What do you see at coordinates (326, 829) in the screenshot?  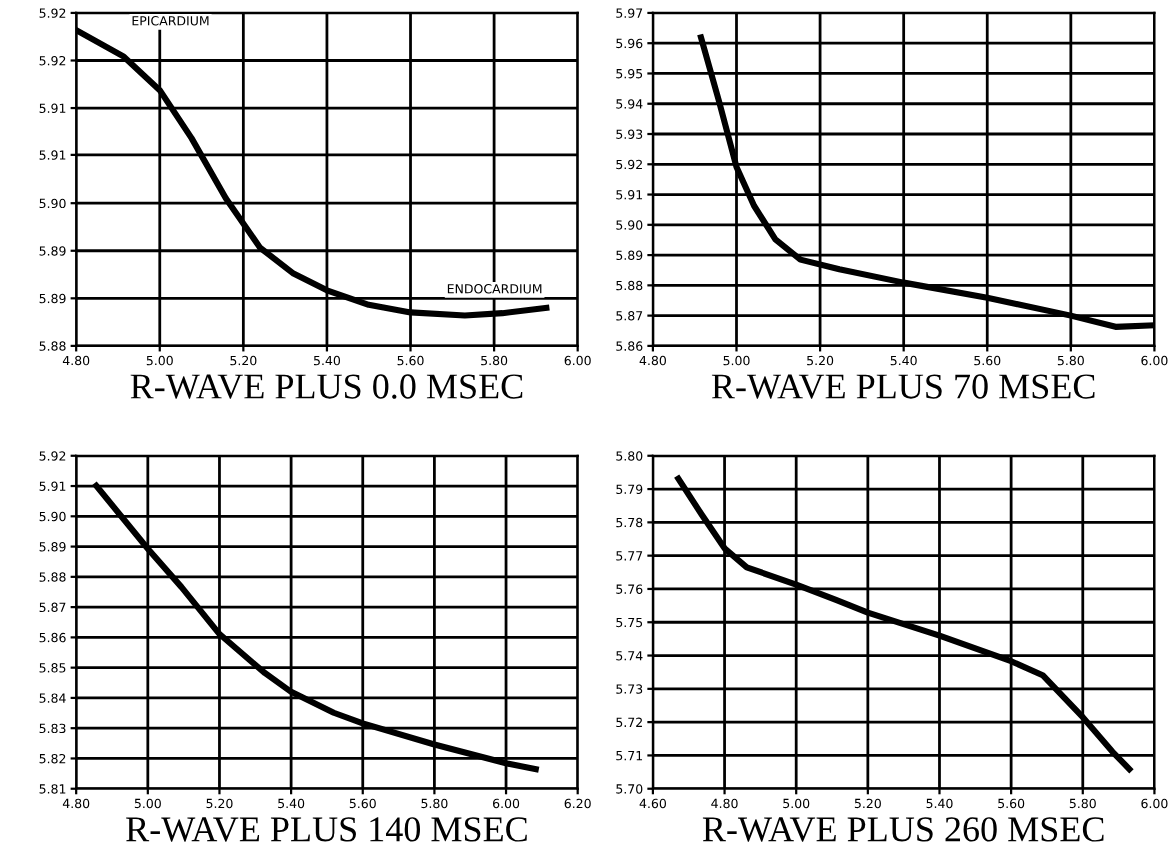 I see `x-axis-title: R-WAVE PLUS 140 MSEC` at bounding box center [326, 829].